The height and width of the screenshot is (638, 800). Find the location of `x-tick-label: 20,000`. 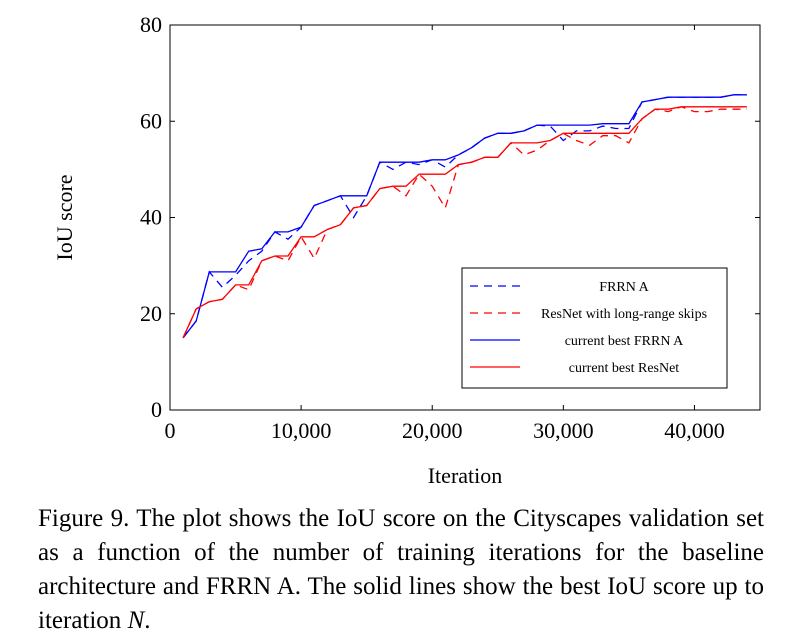

x-tick-label: 20,000 is located at coordinates (432, 430).